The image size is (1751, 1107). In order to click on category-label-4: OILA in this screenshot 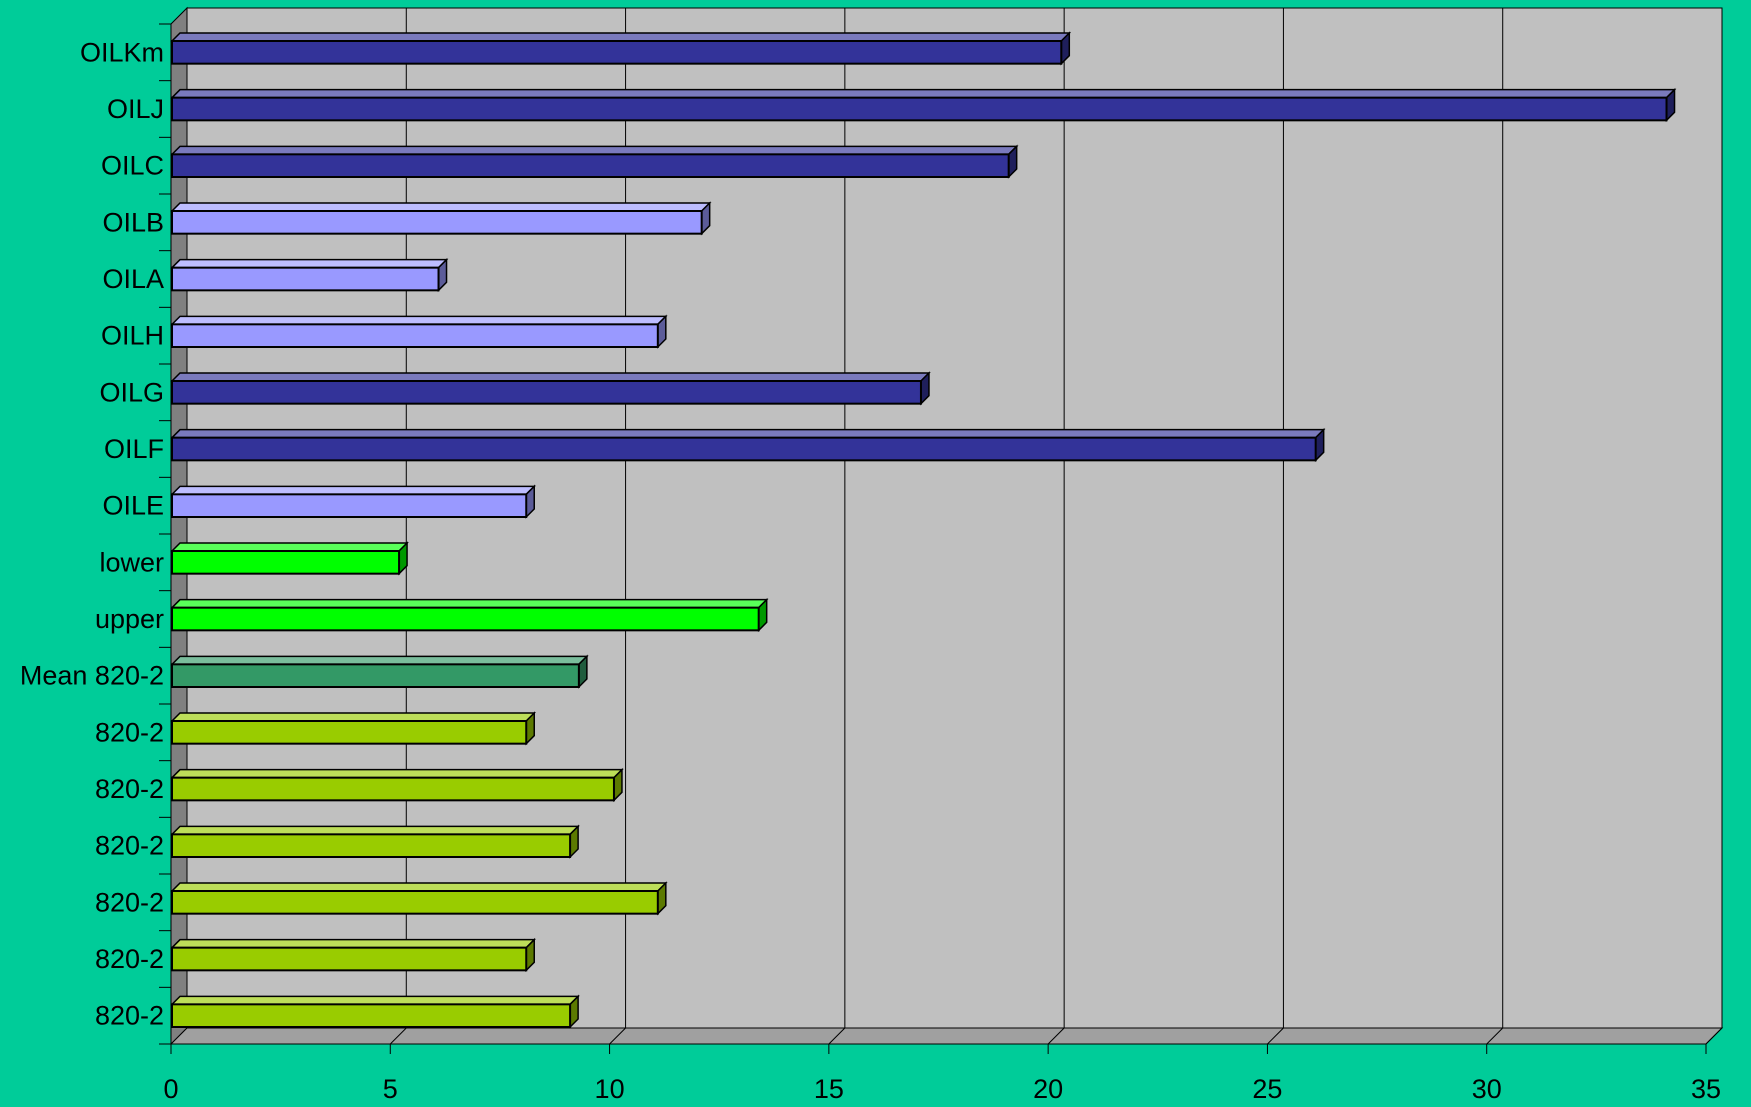, I will do `click(133, 279)`.